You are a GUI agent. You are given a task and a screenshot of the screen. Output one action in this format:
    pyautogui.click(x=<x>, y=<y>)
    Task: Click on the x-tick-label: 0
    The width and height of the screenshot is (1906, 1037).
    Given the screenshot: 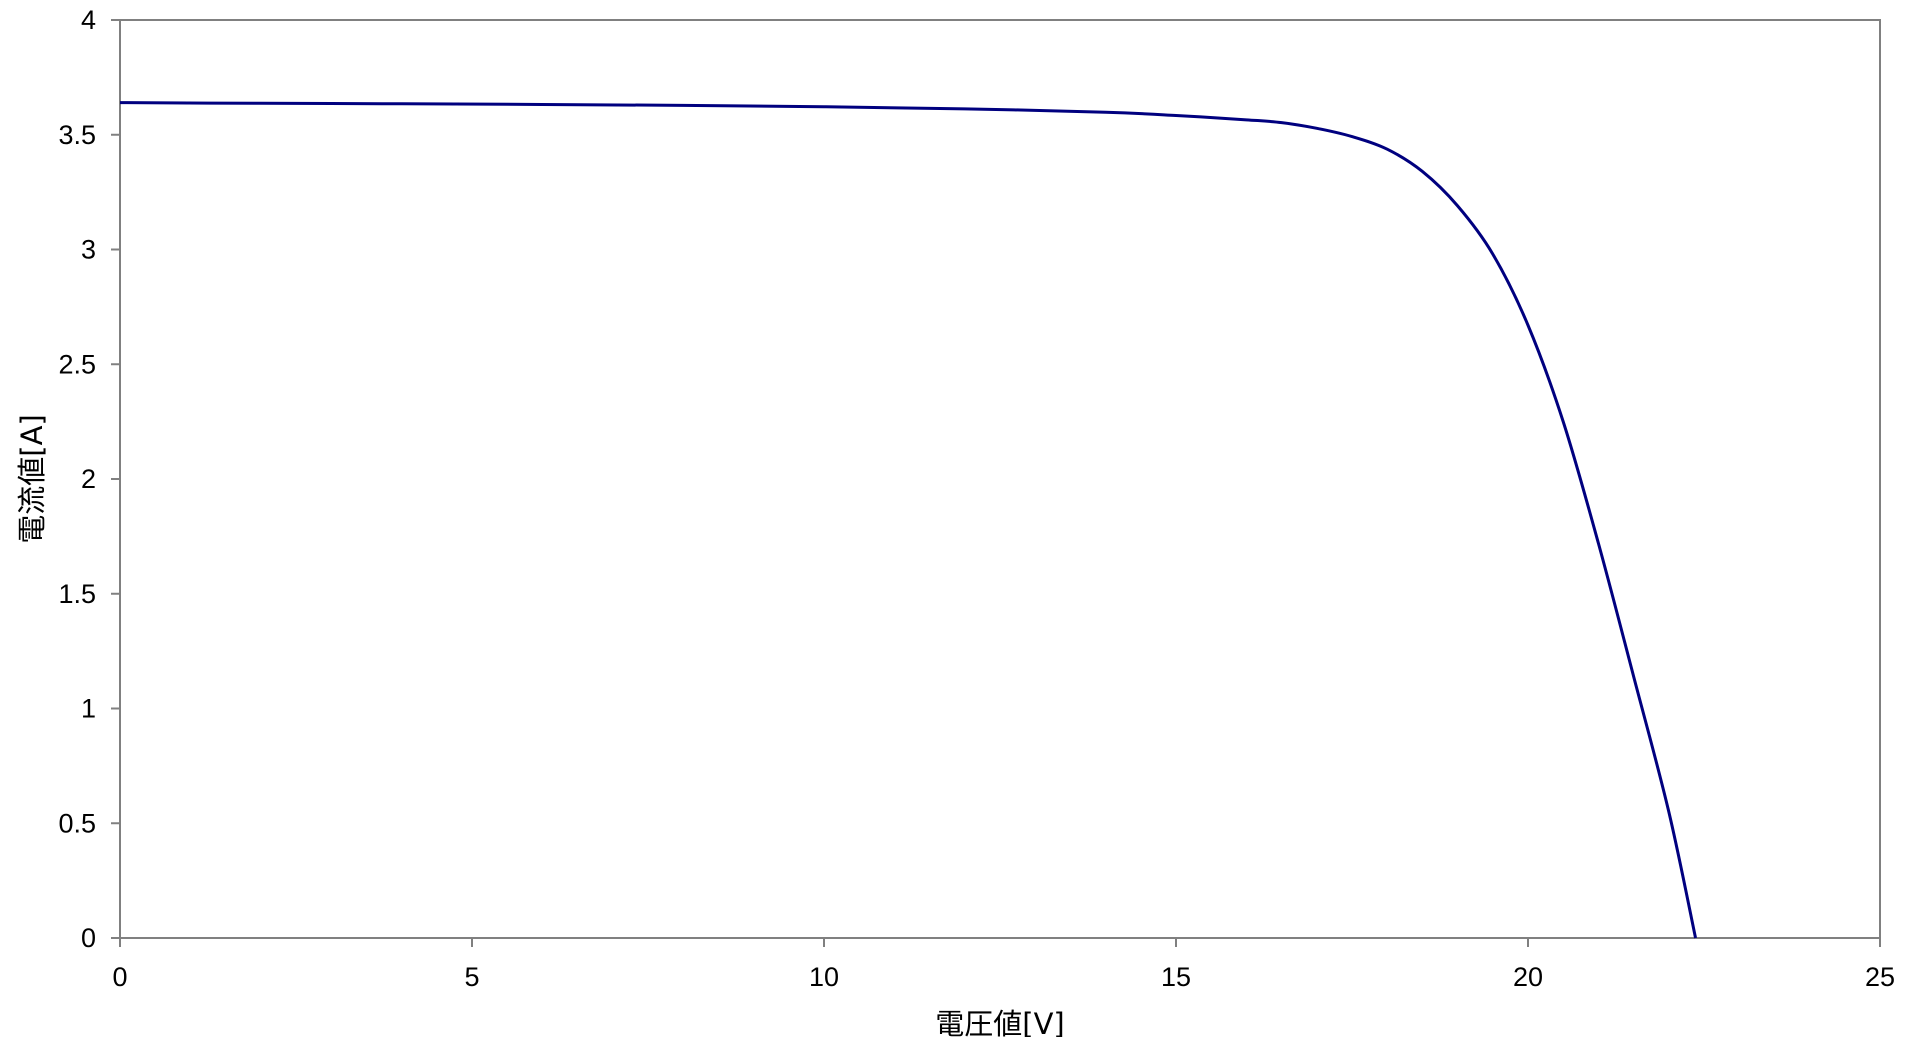 What is the action you would take?
    pyautogui.click(x=119, y=977)
    